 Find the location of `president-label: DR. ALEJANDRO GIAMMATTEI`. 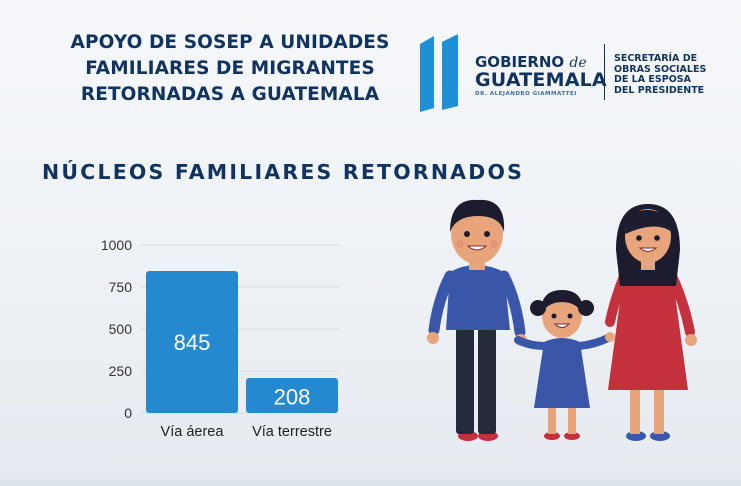

president-label: DR. ALEJANDRO GIAMMATTEI is located at coordinates (526, 94).